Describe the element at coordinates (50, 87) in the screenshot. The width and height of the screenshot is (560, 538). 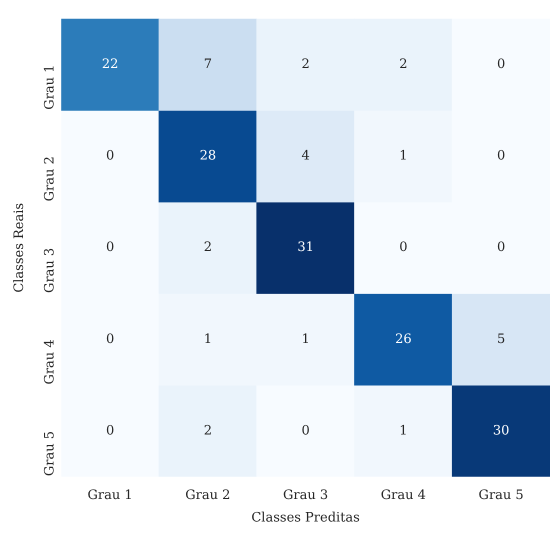
I see `y-tick-label: Grau 1` at that location.